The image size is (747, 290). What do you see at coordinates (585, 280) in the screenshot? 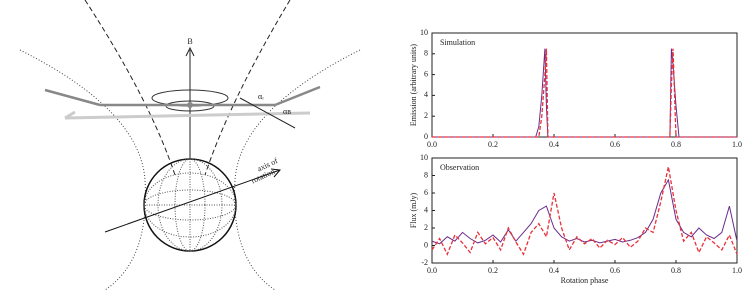
I see `x-axis-label: Rotation phase` at bounding box center [585, 280].